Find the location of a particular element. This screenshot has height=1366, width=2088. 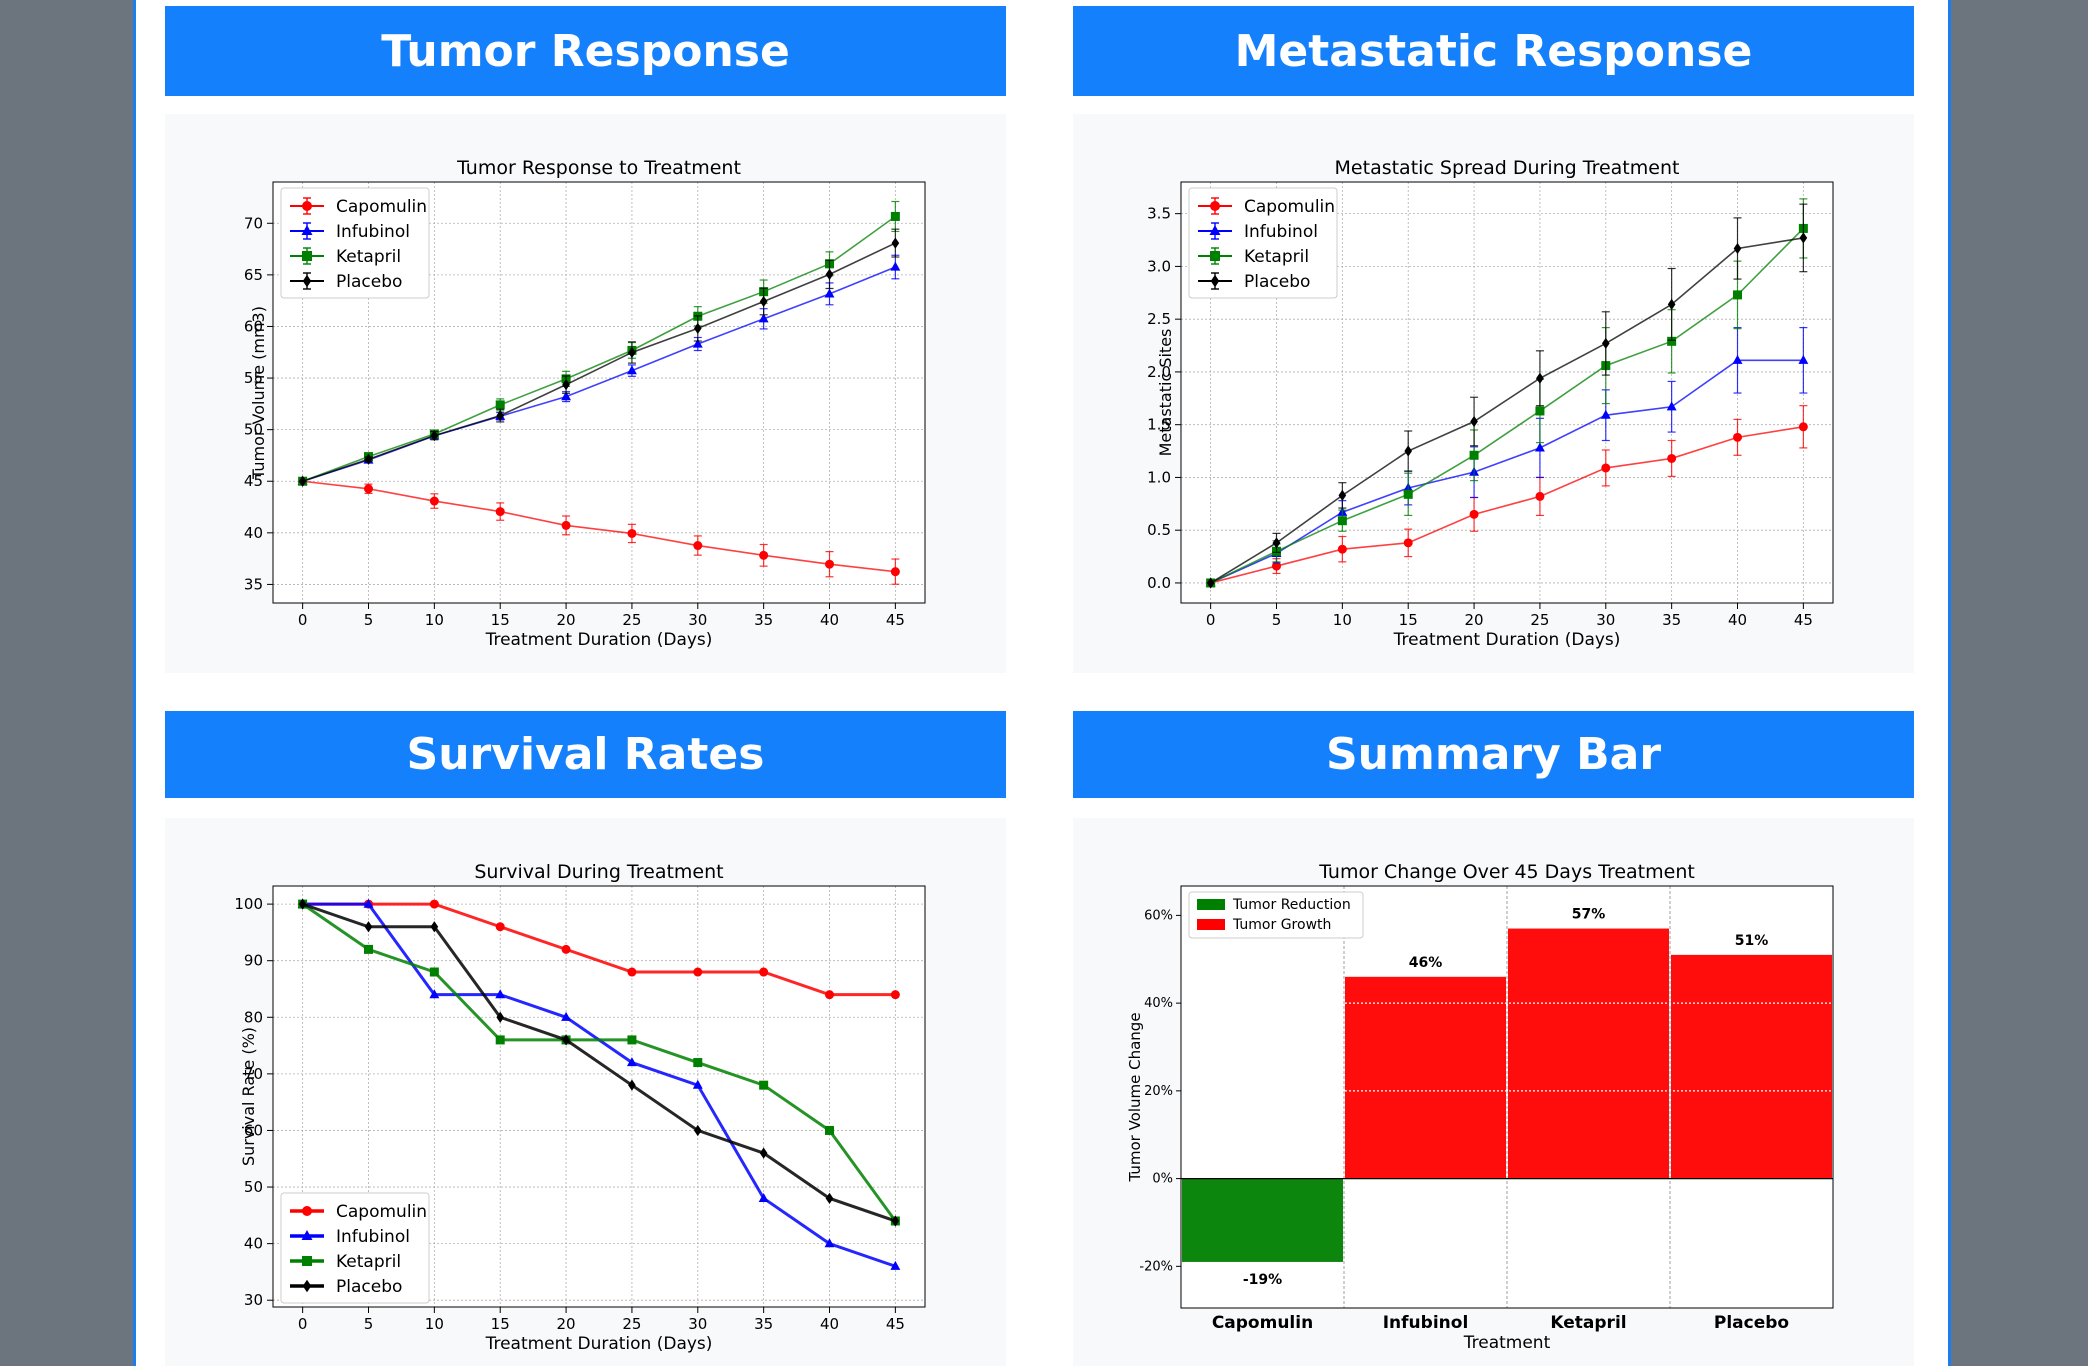

plot-frame is located at coordinates (599, 392).